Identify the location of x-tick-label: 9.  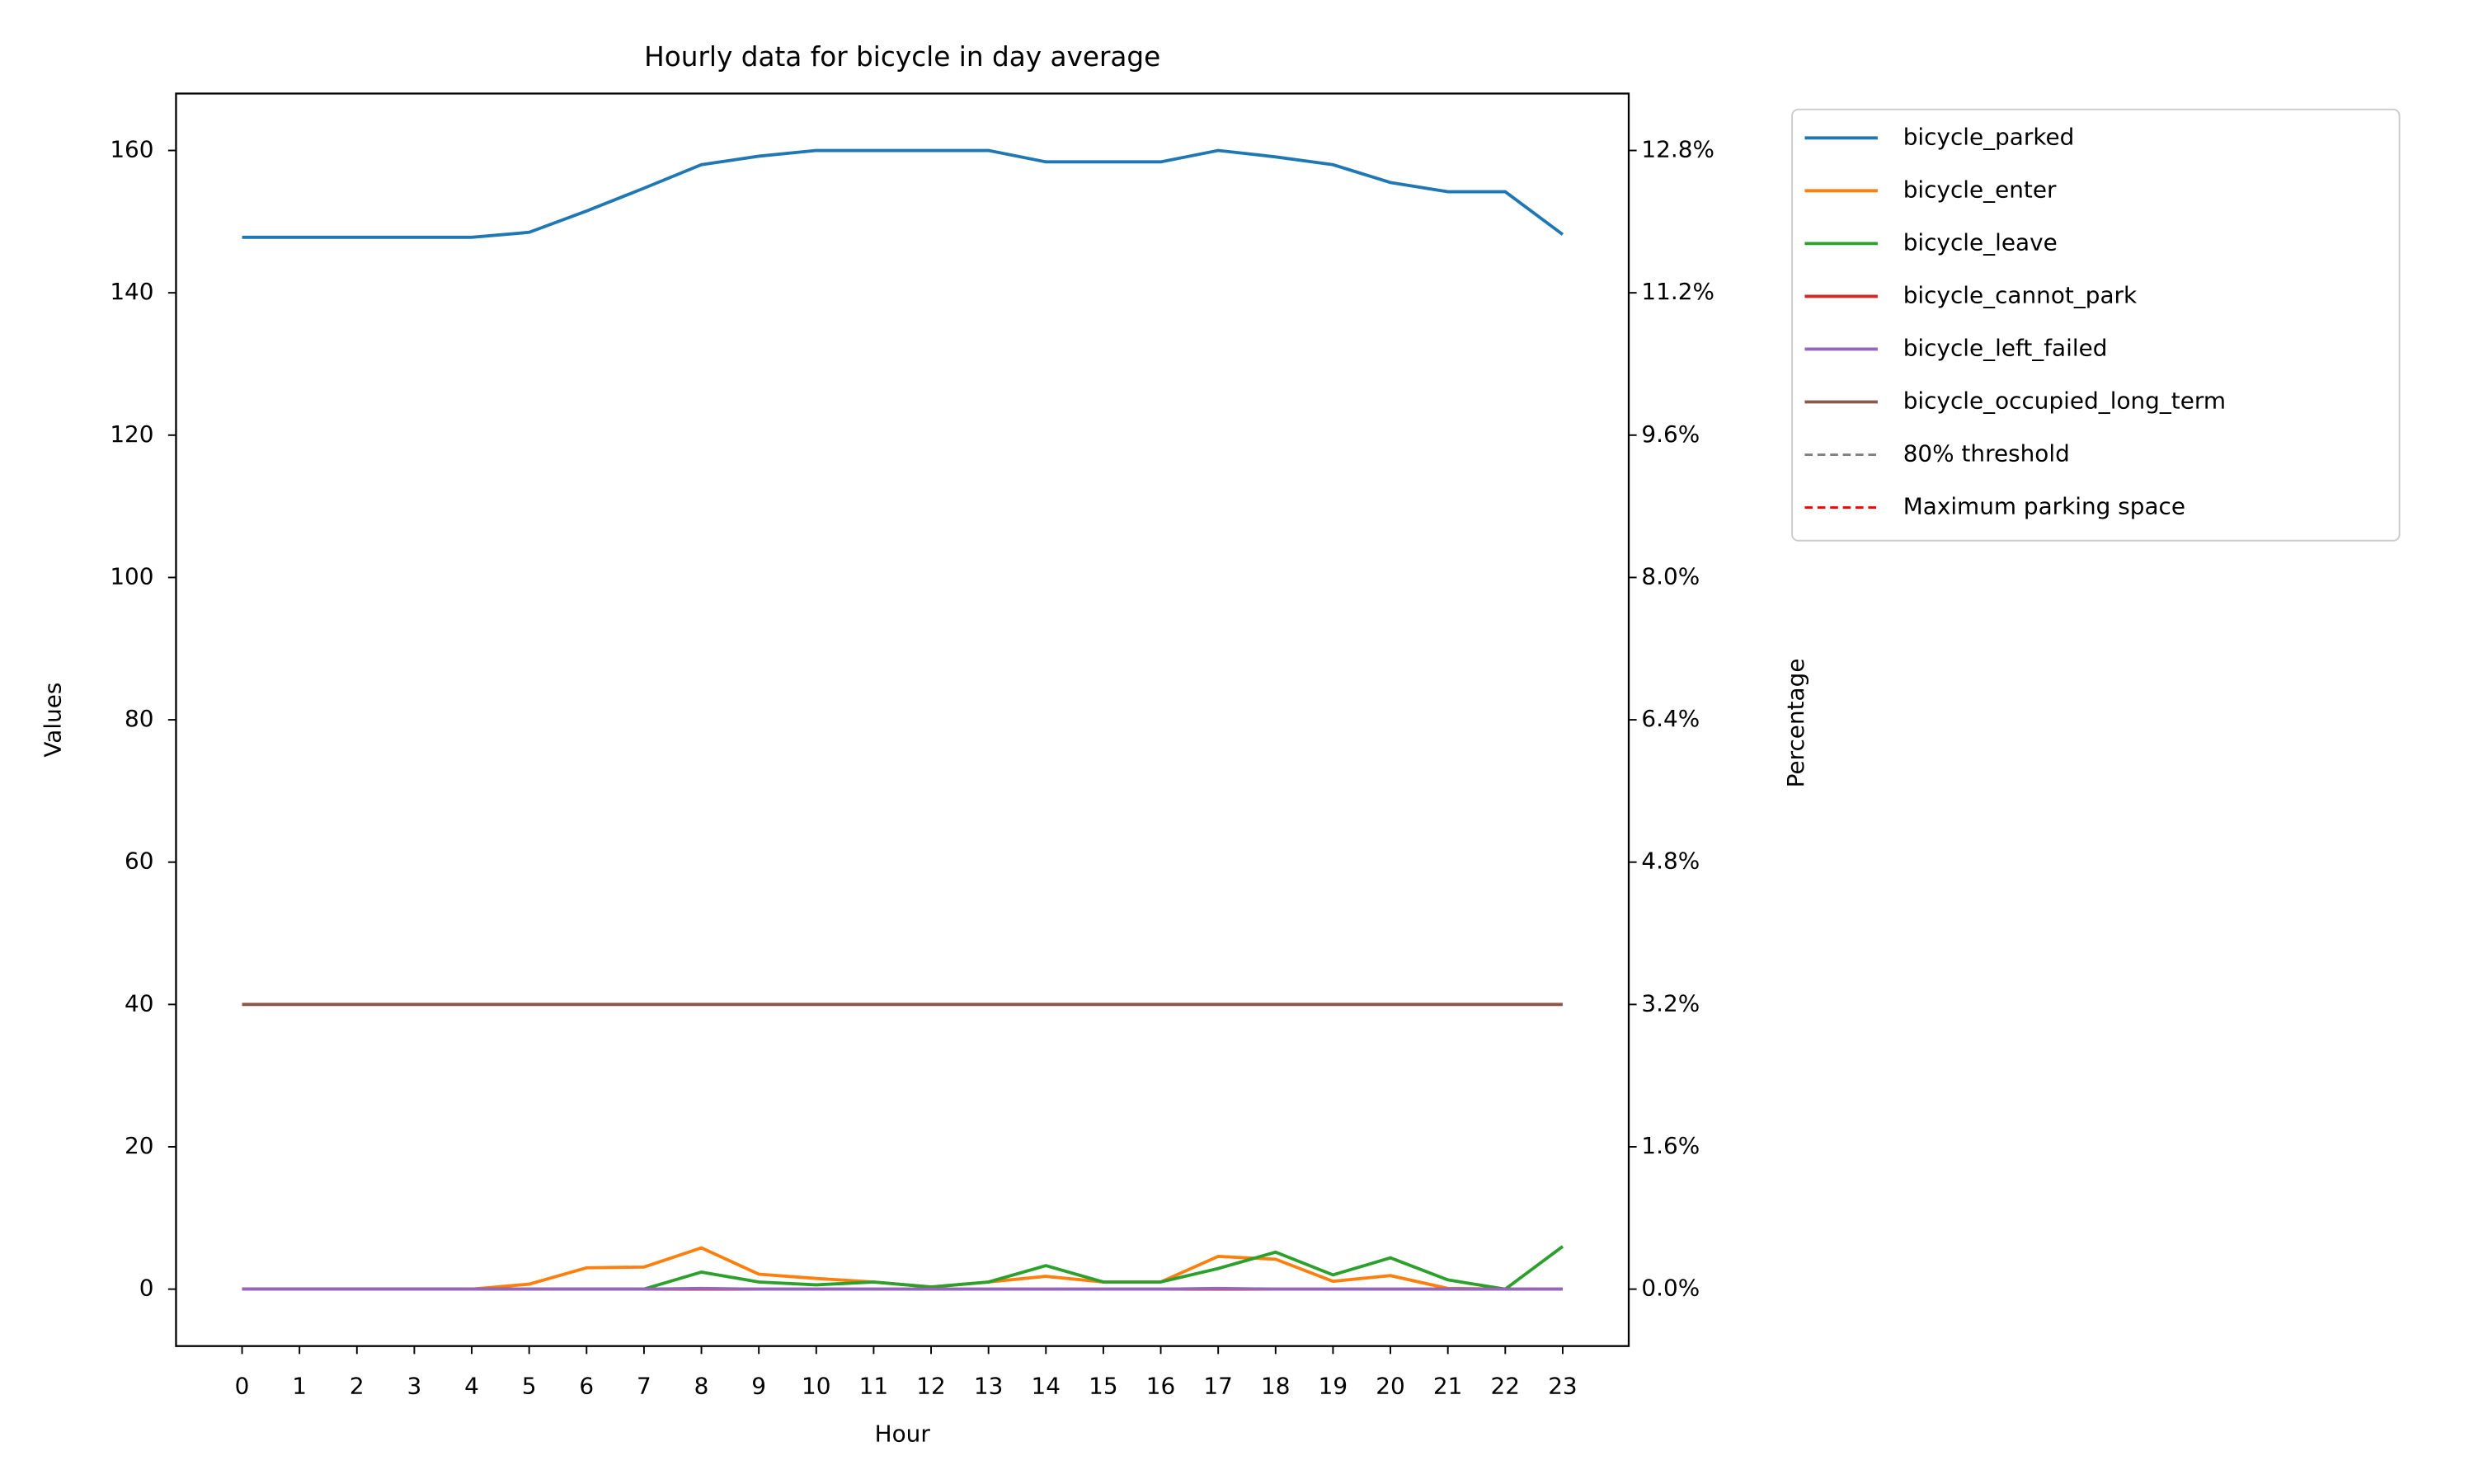
(758, 1386).